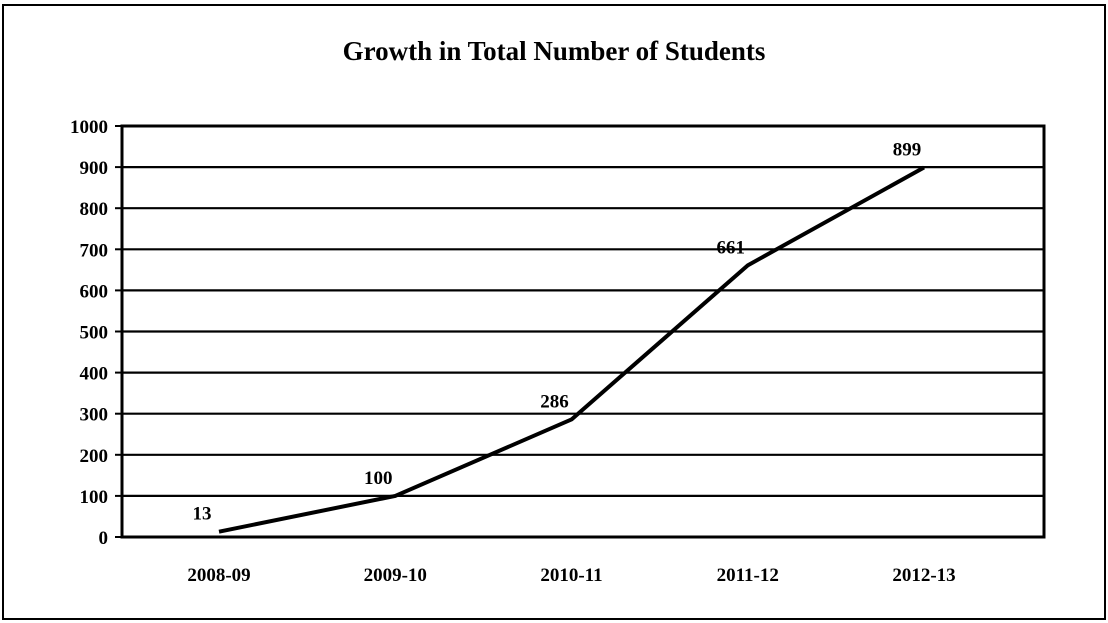 This screenshot has width=1108, height=623. I want to click on data-label: 13, so click(202, 514).